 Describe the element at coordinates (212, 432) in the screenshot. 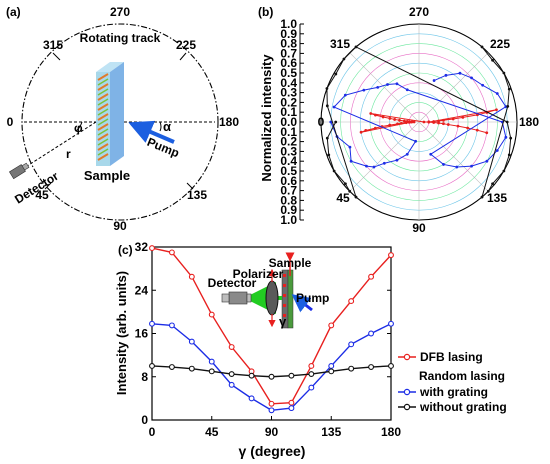

I see `x-tick-label: 45` at that location.